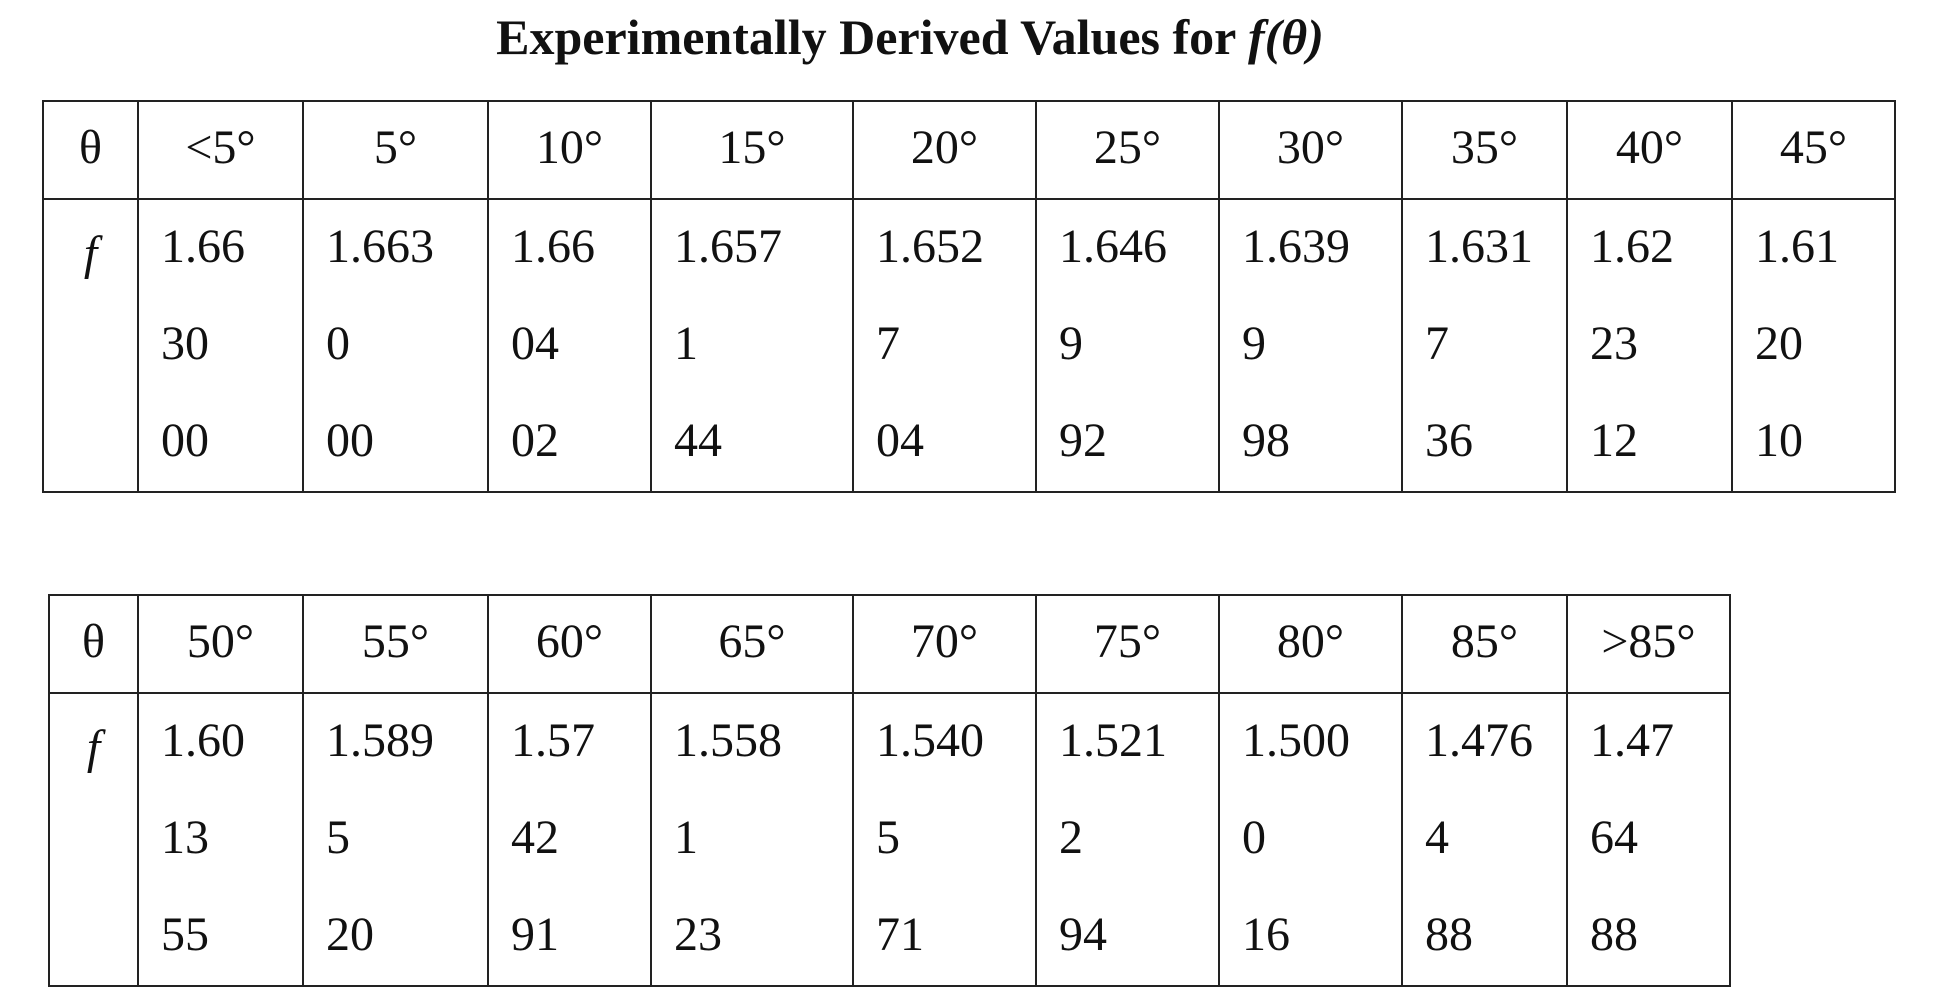 This screenshot has height=995, width=1952. What do you see at coordinates (569, 150) in the screenshot?
I see `angle-header: 10°` at bounding box center [569, 150].